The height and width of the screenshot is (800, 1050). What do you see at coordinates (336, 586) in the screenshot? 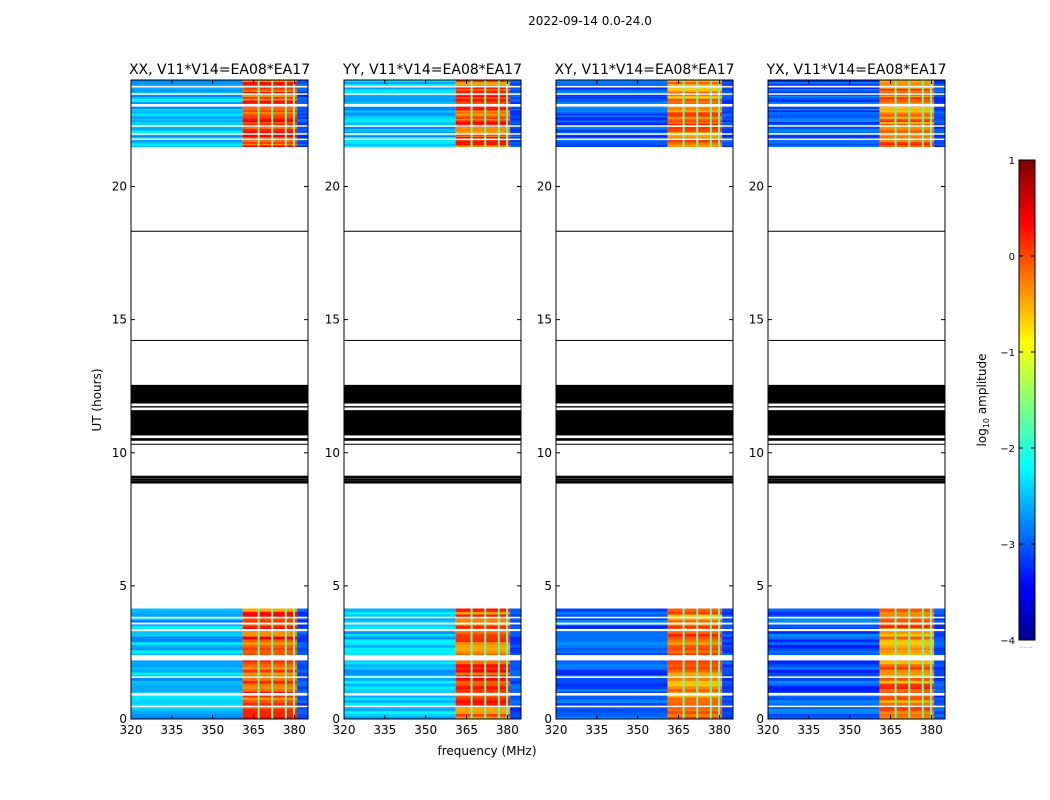
I see `y-tick-label: 5` at bounding box center [336, 586].